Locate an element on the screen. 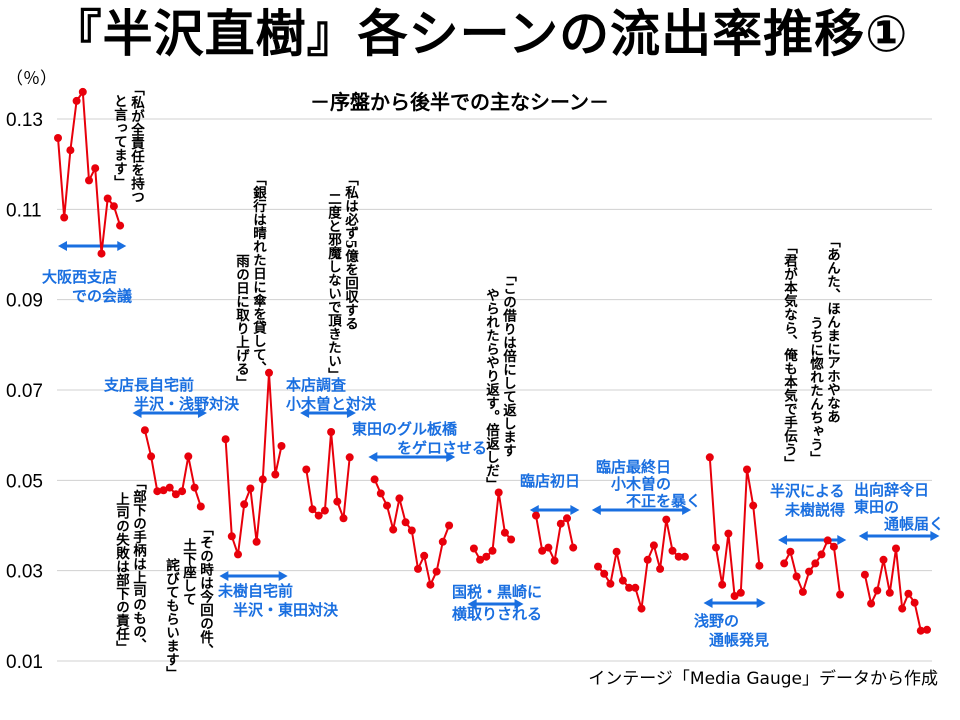 This screenshot has height=720, width=960. quote-1: 「私が全責任を持つ と言ってます」 is located at coordinates (127, 143).